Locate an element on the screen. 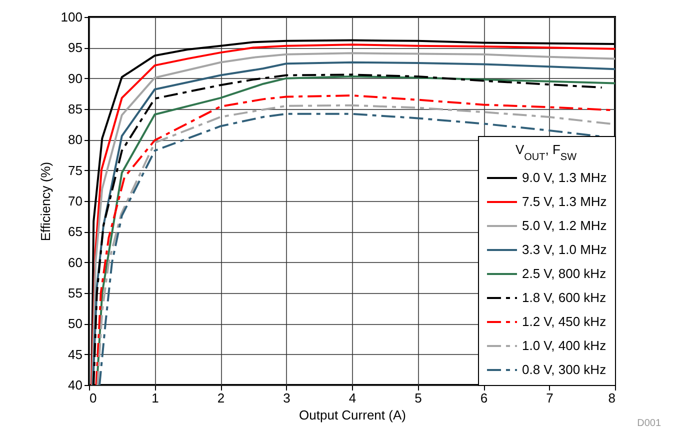 The image size is (673, 439). x-axis-title: Output Current (A) is located at coordinates (352, 415).